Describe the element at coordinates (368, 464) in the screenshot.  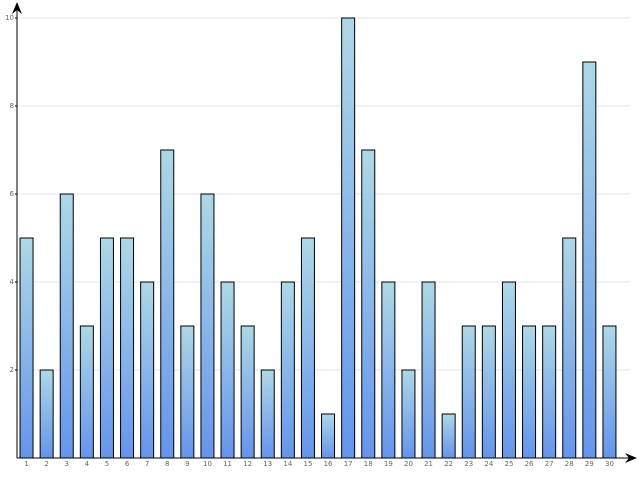
I see `x-tick-label: 18` at that location.